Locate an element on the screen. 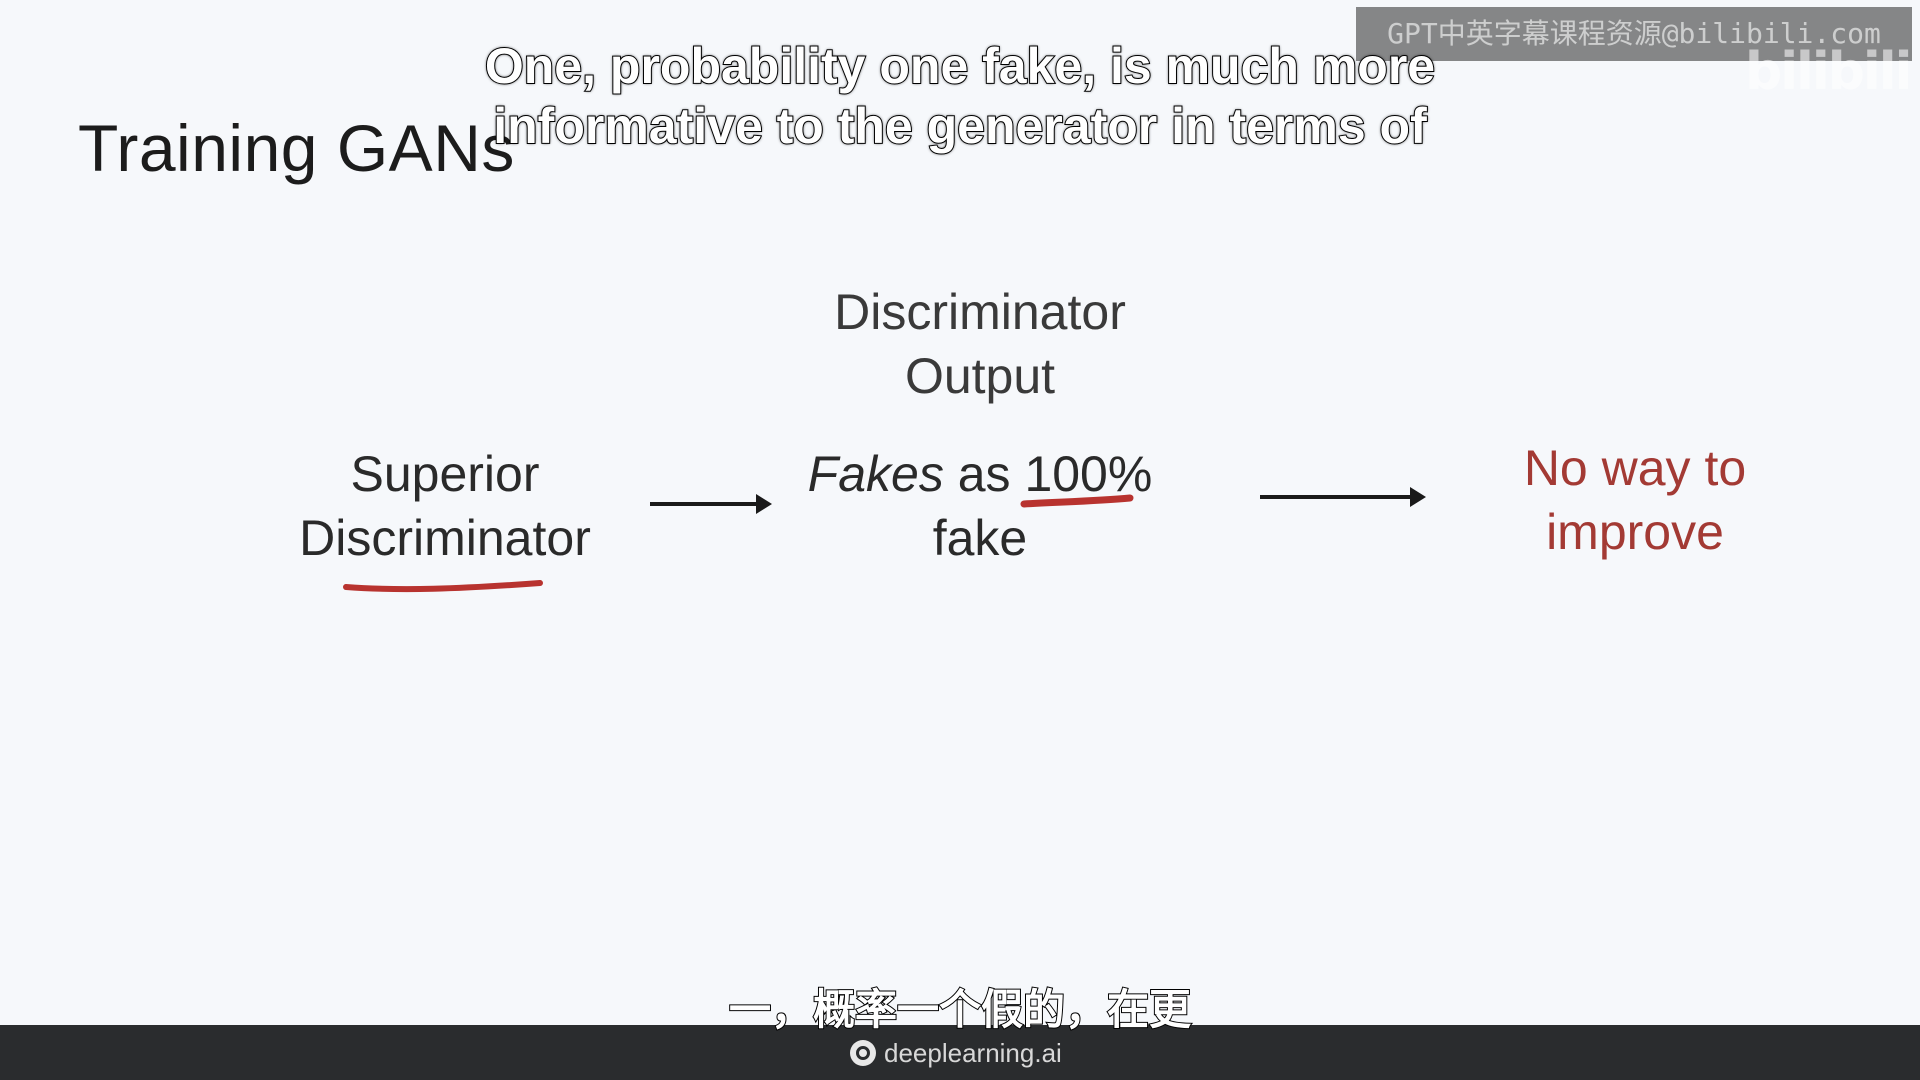 The width and height of the screenshot is (1920, 1080). center-node-line2: fake is located at coordinates (980, 538).